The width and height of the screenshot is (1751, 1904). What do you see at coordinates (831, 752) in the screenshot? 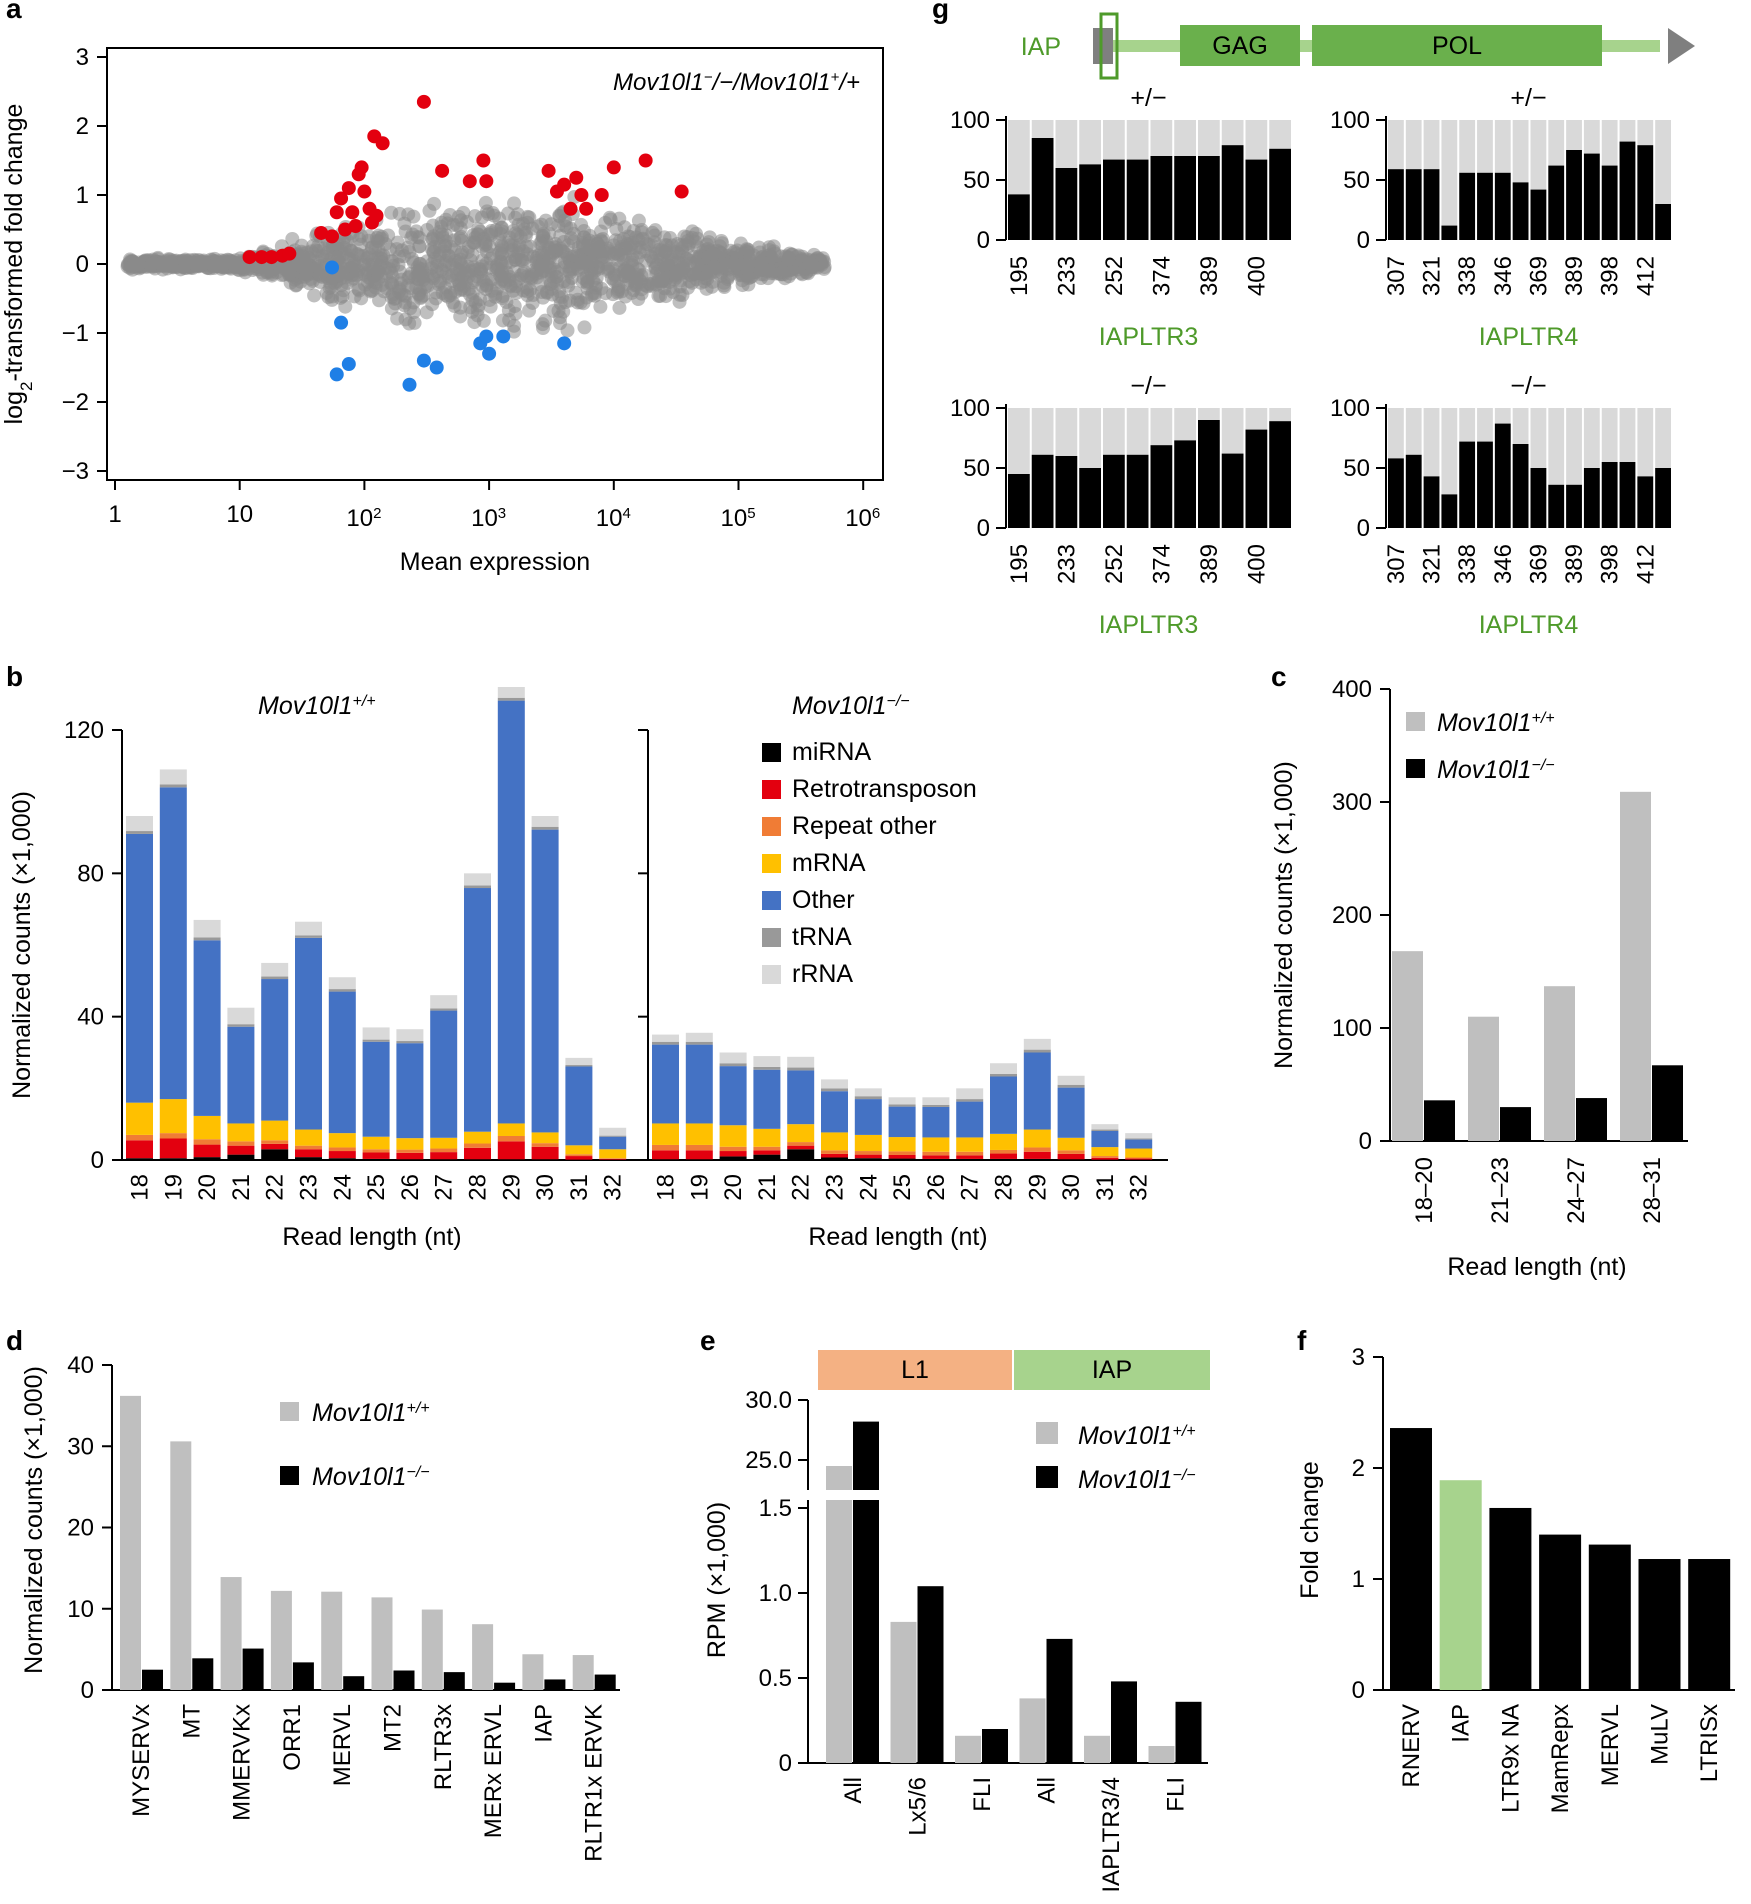
I see `b-legend-label: miRNA` at bounding box center [831, 752].